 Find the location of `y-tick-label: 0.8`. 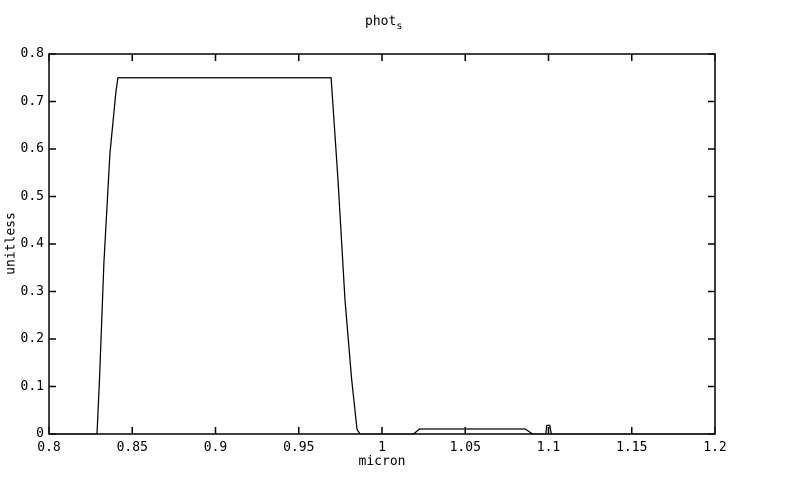

y-tick-label: 0.8 is located at coordinates (32, 53).